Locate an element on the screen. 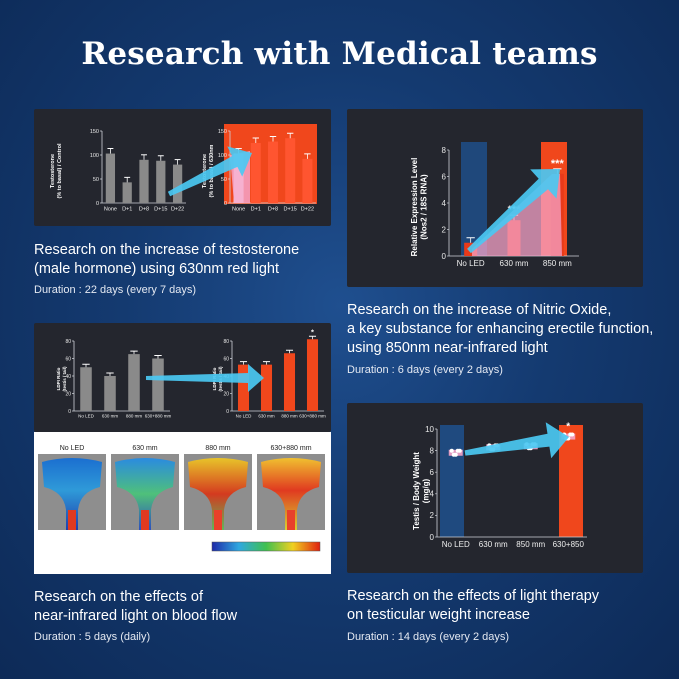  y-axis-label: Relative Expression Level is located at coordinates (414, 207).